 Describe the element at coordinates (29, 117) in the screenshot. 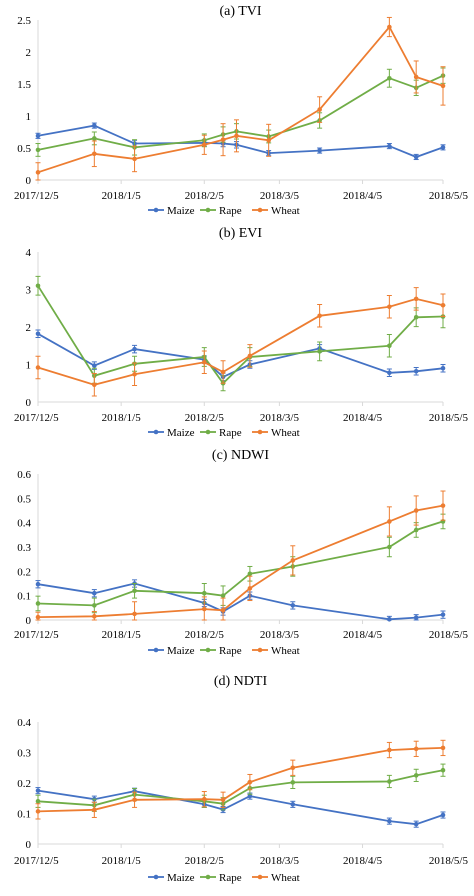

I see `y-tick-label: 1` at that location.